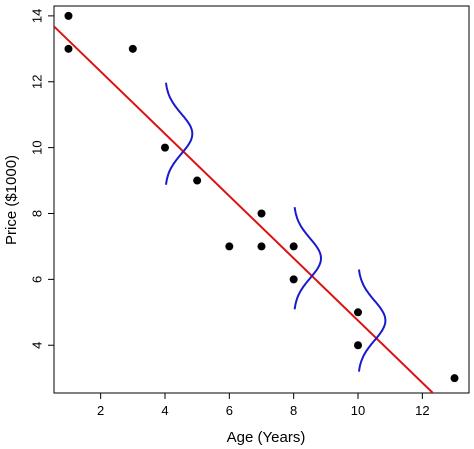 The width and height of the screenshot is (474, 449). Describe the element at coordinates (36, 82) in the screenshot. I see `y-tick-label: 12` at that location.